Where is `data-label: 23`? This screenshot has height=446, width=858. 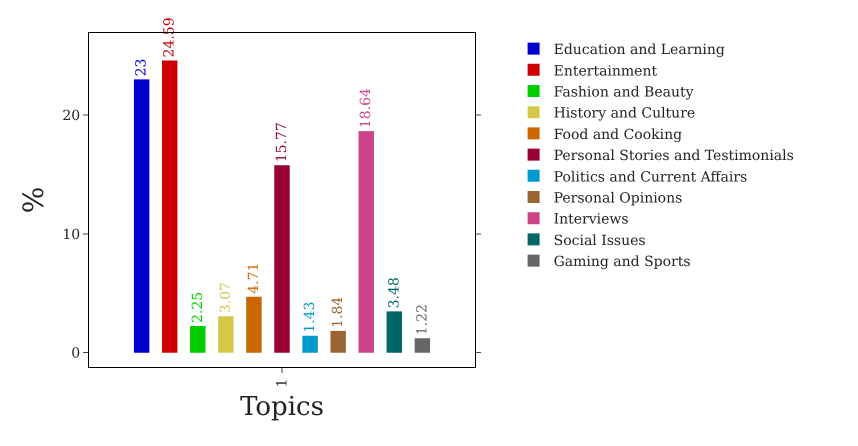
data-label: 23 is located at coordinates (142, 67).